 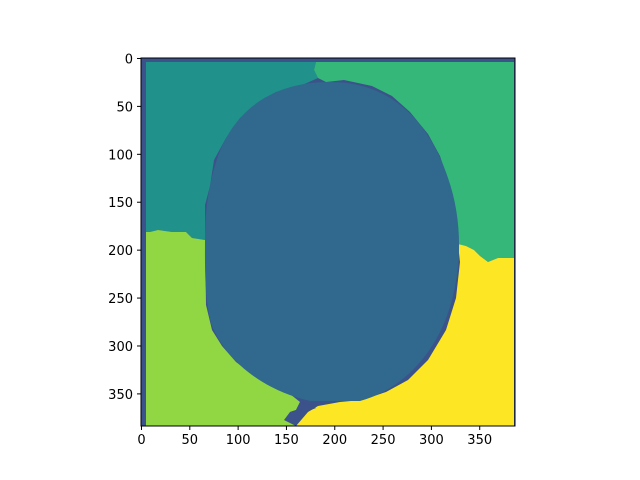 What do you see at coordinates (124, 227) in the screenshot?
I see `y-axis-ticks: 0 50 100 150 200 250 300 350` at bounding box center [124, 227].